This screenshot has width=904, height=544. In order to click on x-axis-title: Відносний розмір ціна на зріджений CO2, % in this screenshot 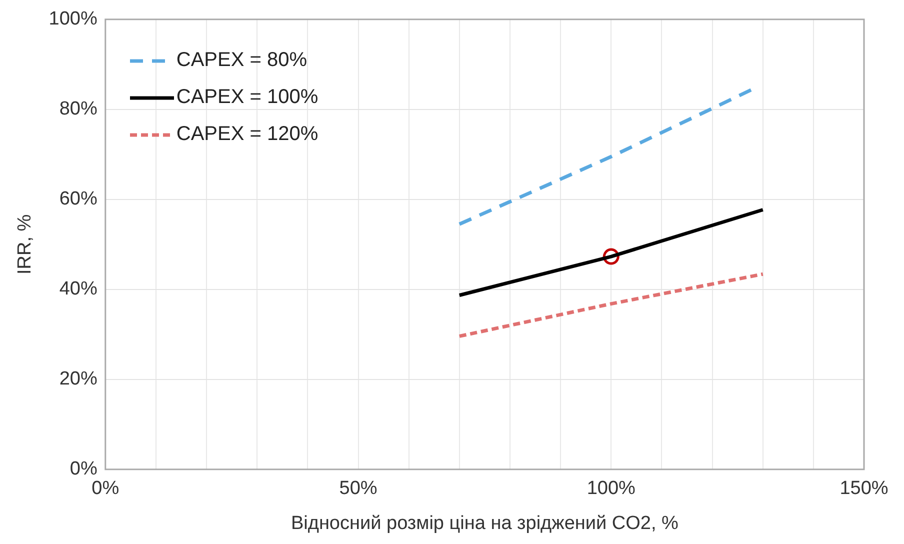, I will do `click(484, 523)`.